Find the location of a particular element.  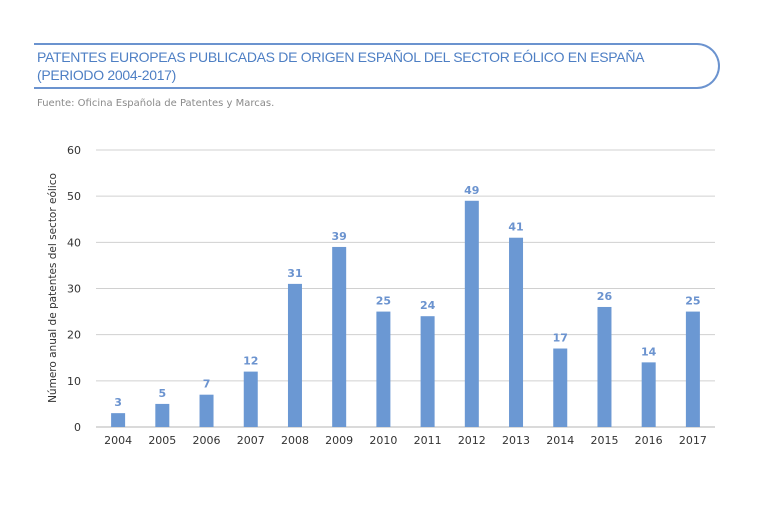

data-label: 12 is located at coordinates (250, 361).